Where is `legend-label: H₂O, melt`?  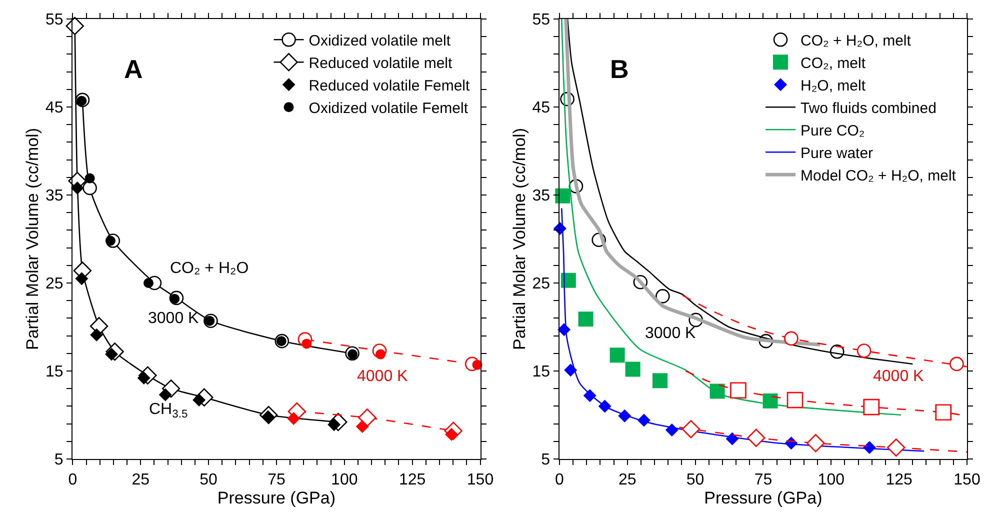
legend-label: H₂O, melt is located at coordinates (833, 86).